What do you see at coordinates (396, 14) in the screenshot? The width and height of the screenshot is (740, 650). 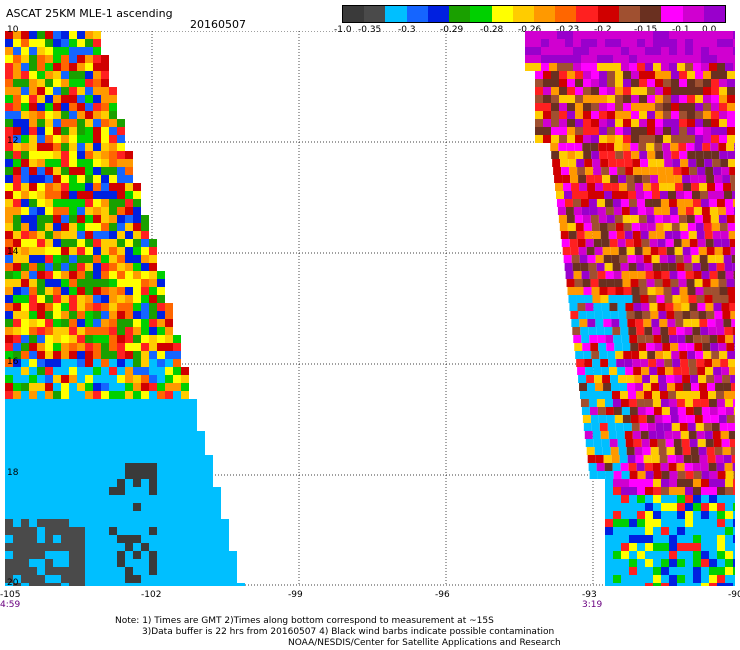 I see `legend-swatch` at bounding box center [396, 14].